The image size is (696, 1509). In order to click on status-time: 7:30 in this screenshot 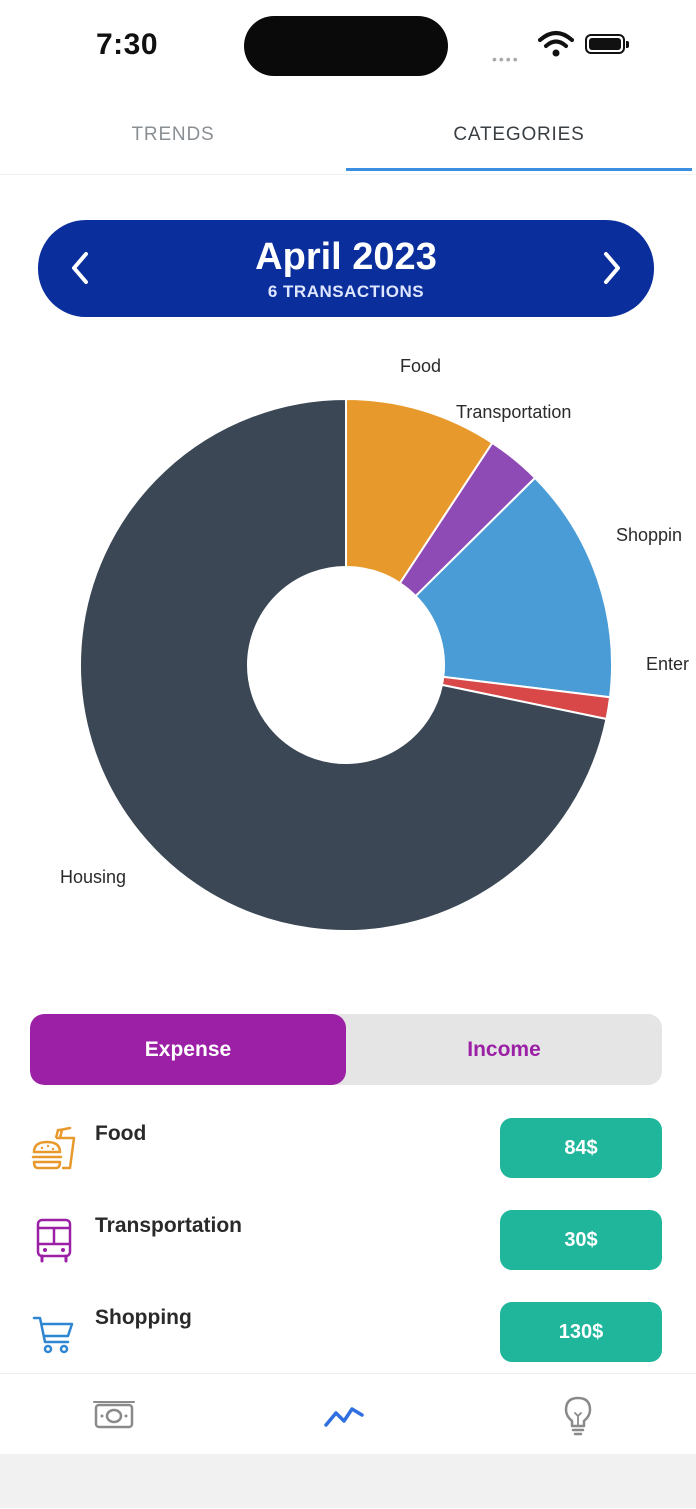, I will do `click(127, 44)`.